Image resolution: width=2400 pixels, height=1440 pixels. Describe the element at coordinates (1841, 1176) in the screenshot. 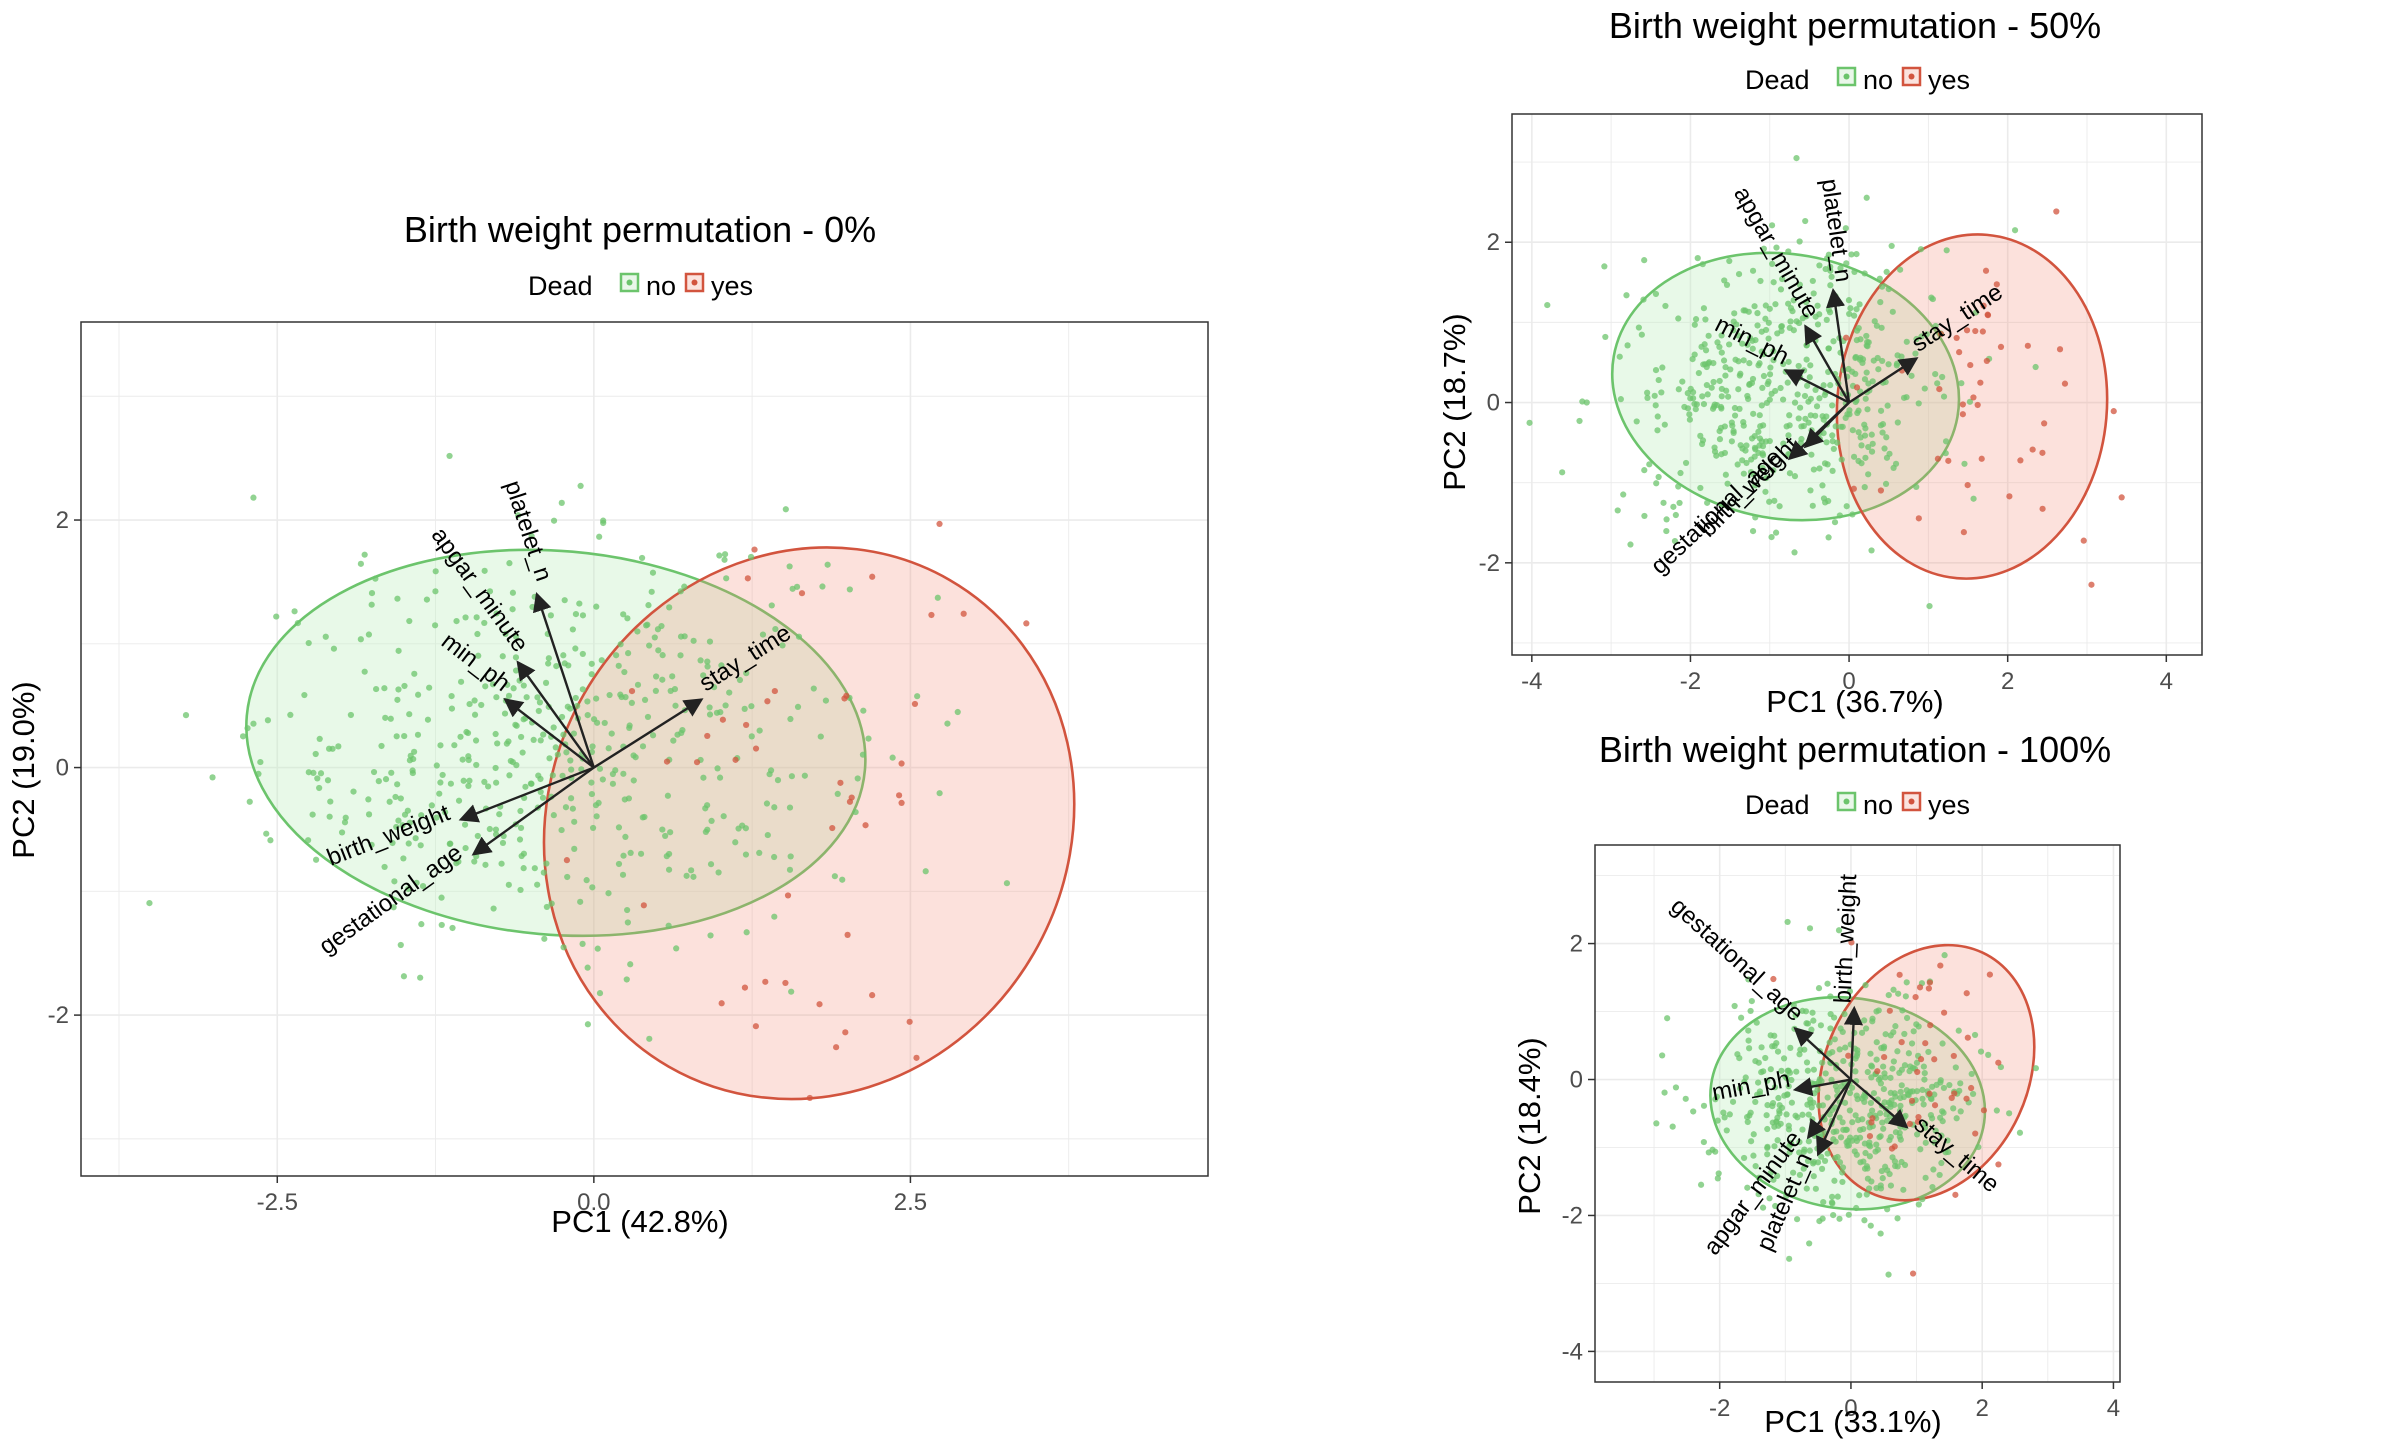

I see `axis-ticks: -2 0 2 4 -4 -2 0 2` at that location.